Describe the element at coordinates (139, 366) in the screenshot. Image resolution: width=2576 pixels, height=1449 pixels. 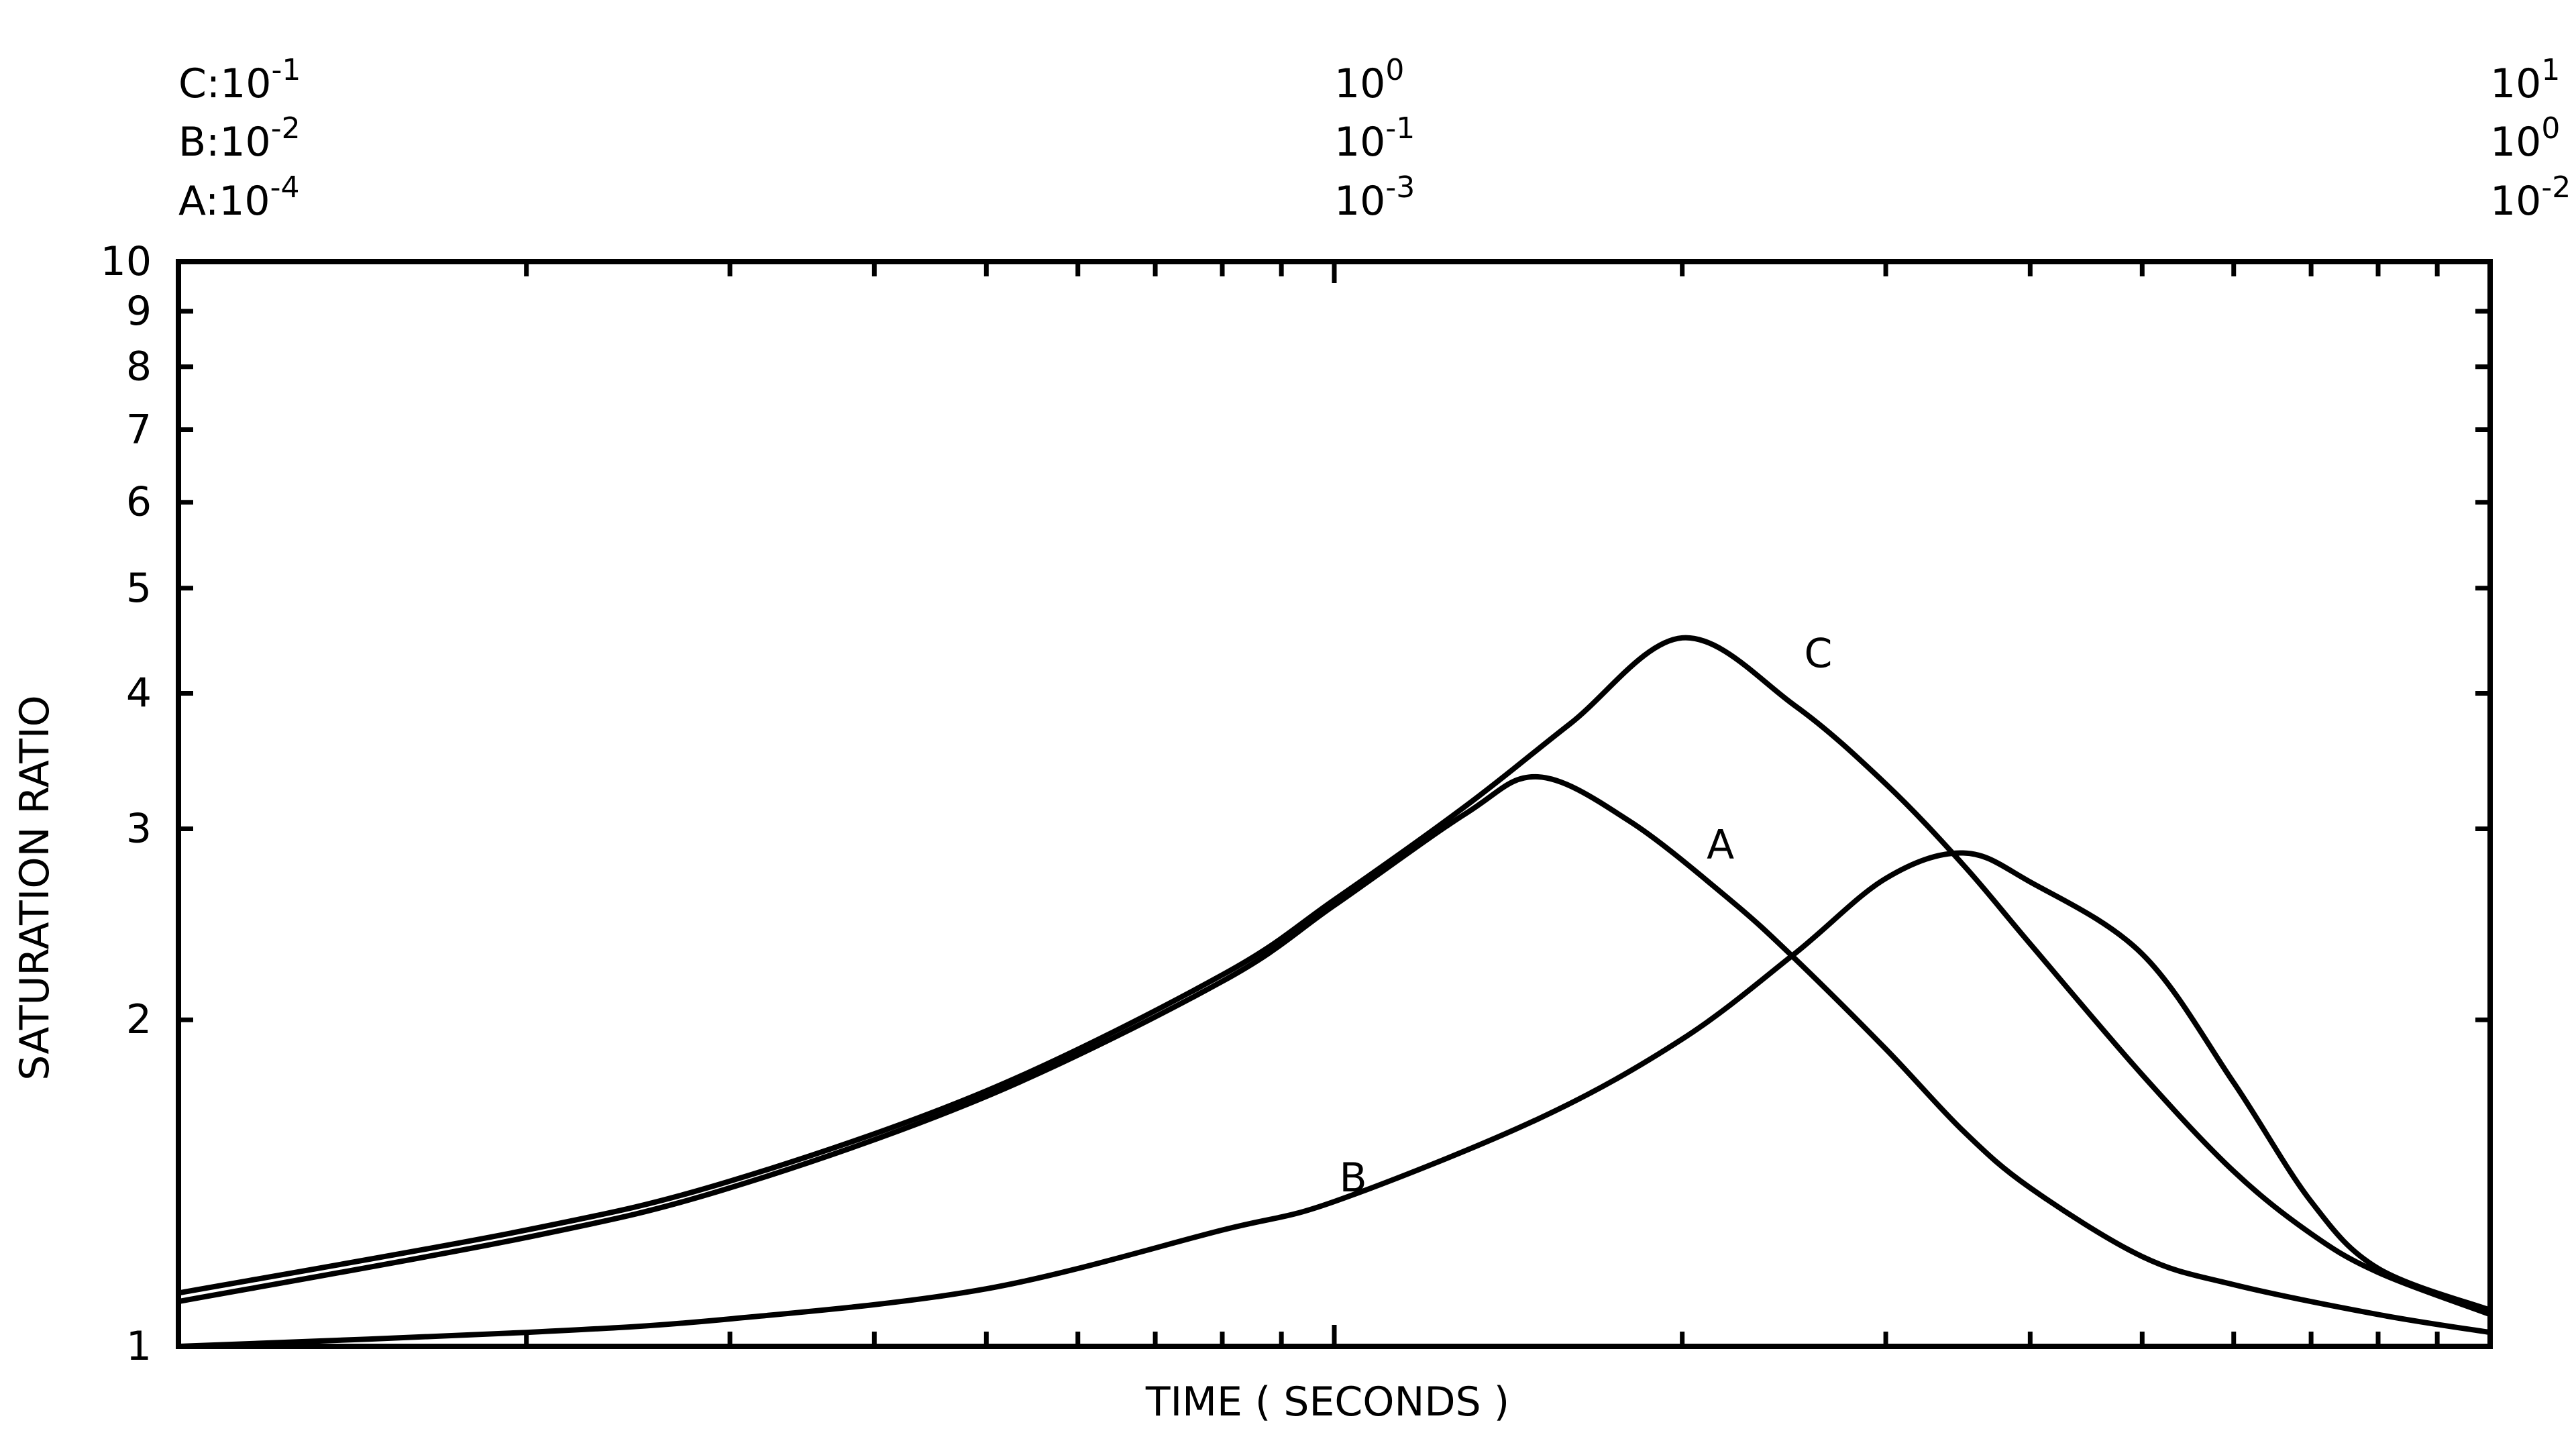
I see `y-tick-label: 8` at that location.